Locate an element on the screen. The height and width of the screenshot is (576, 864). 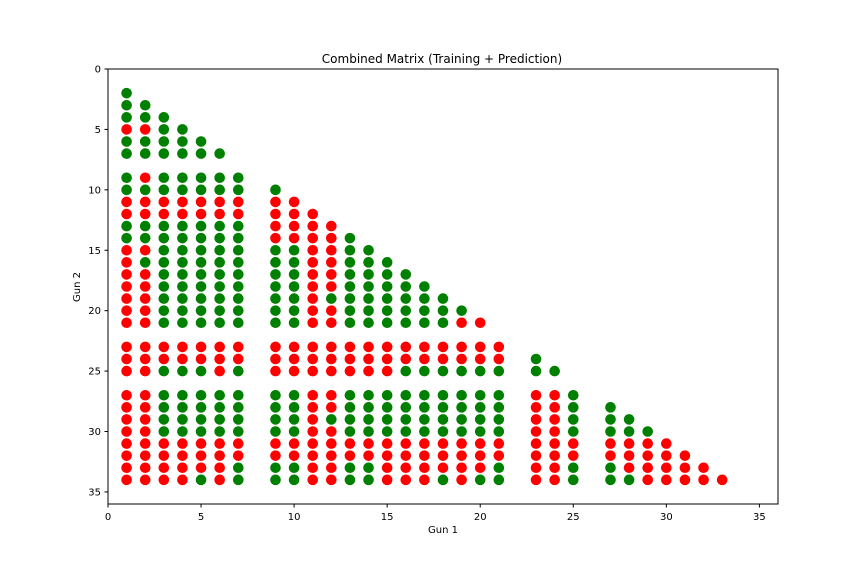
y-axis-ticks: 0 5 10 15 20 25 30 35 is located at coordinates (98, 281).